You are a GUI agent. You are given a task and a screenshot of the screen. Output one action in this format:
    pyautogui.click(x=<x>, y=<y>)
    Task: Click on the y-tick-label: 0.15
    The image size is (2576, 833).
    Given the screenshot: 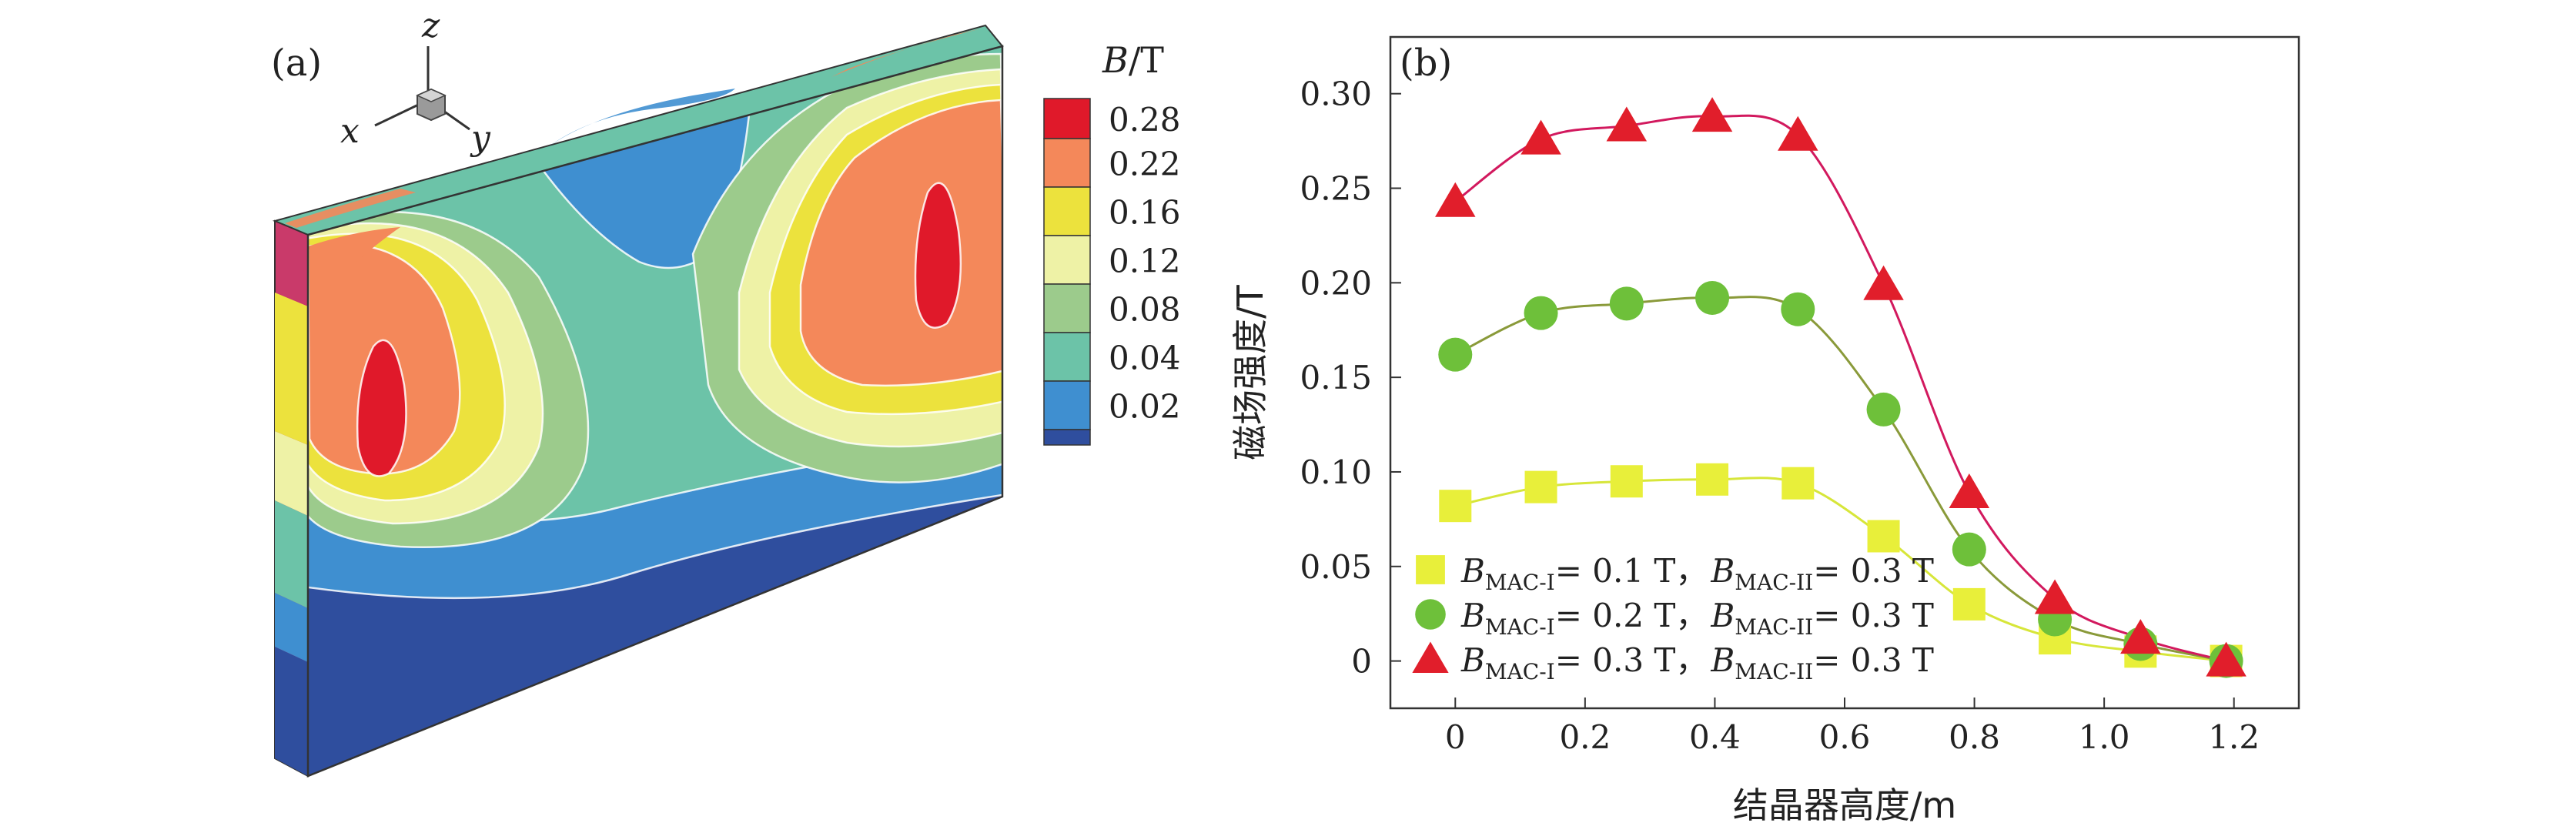 What is the action you would take?
    pyautogui.click(x=1336, y=377)
    